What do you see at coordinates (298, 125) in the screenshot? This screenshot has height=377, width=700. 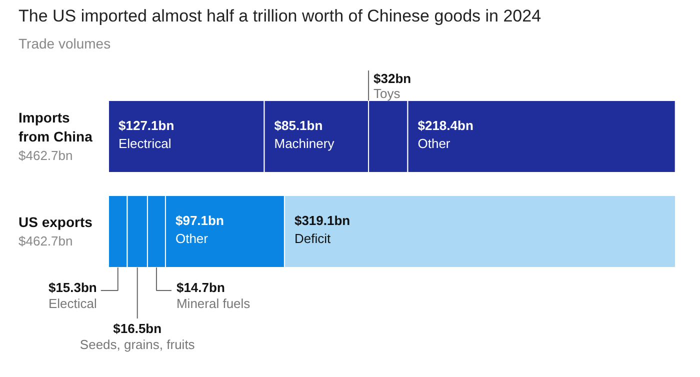 I see `data-label: $85.1bn` at bounding box center [298, 125].